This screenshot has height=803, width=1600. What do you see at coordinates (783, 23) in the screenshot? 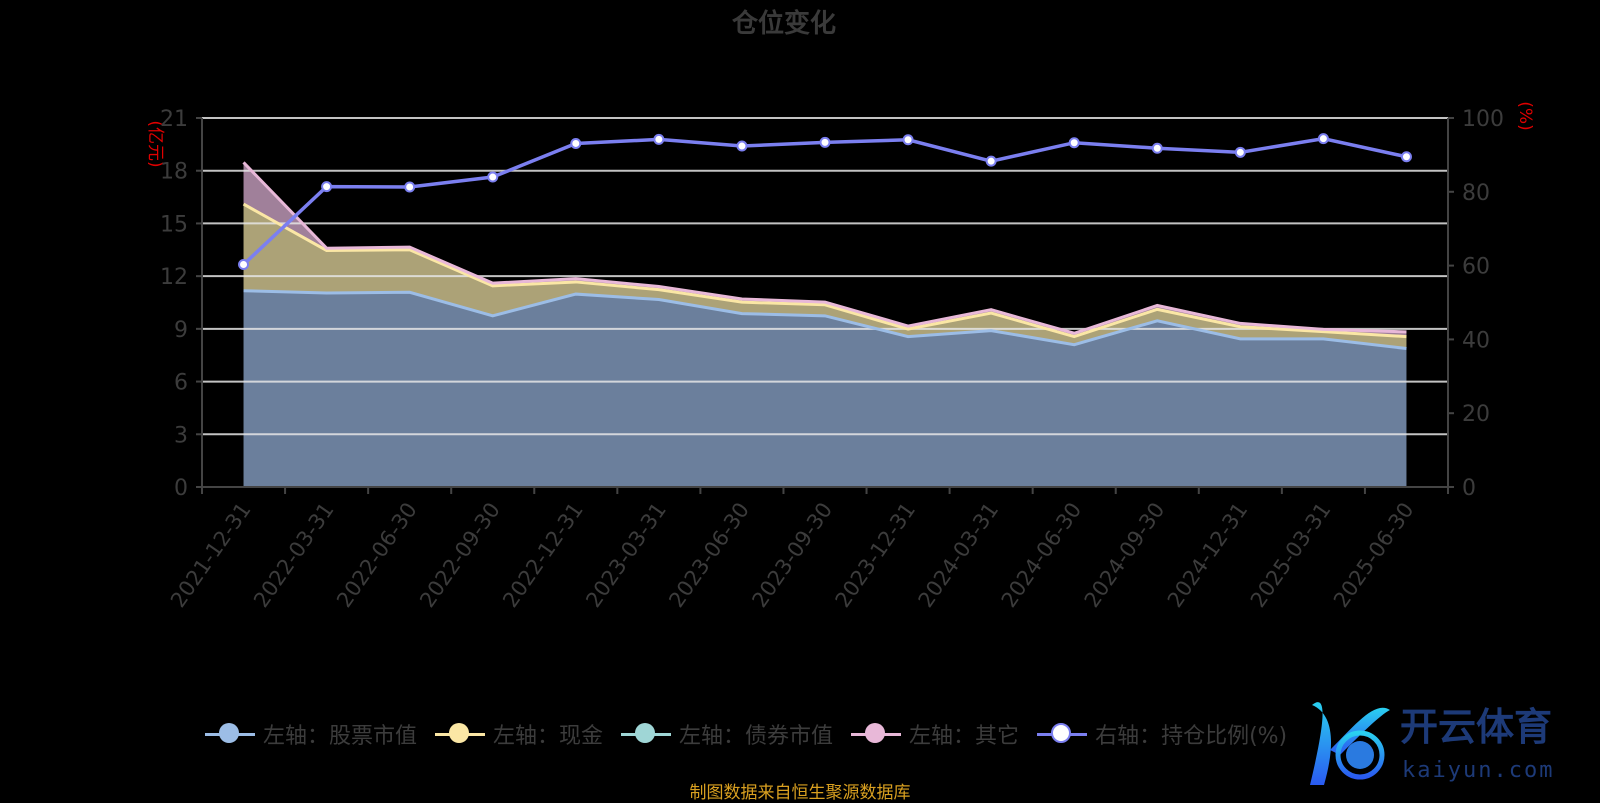
I see `chart-title: 仓位变化` at bounding box center [783, 23].